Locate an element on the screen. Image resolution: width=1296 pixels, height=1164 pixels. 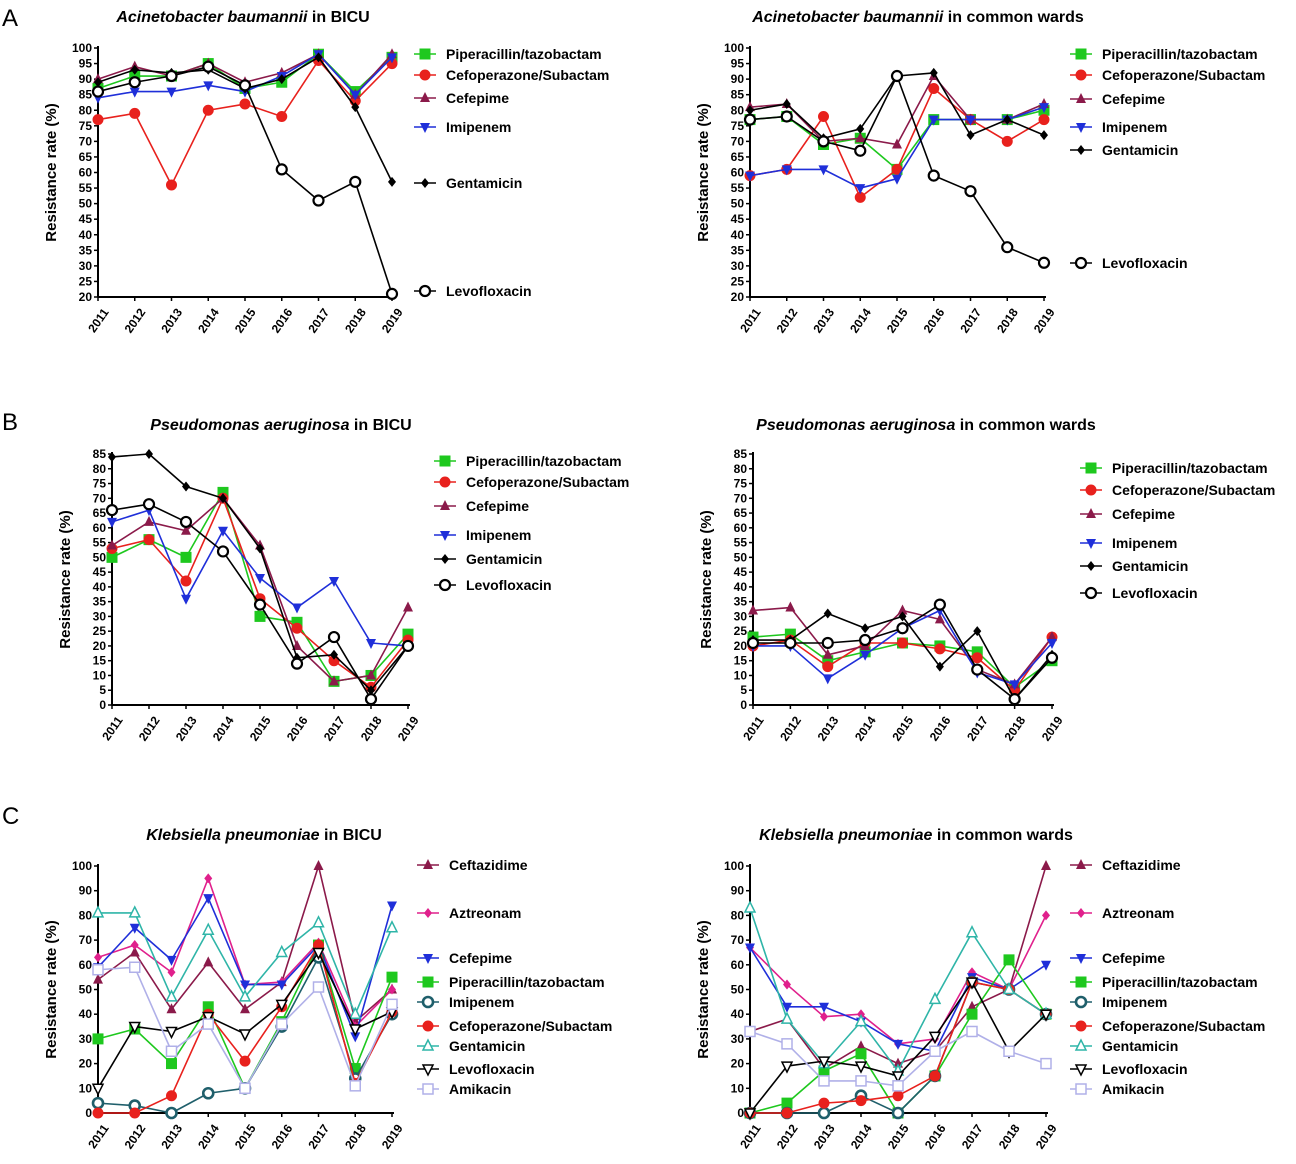
y-tick-label: 15 is located at coordinates (741, 661).